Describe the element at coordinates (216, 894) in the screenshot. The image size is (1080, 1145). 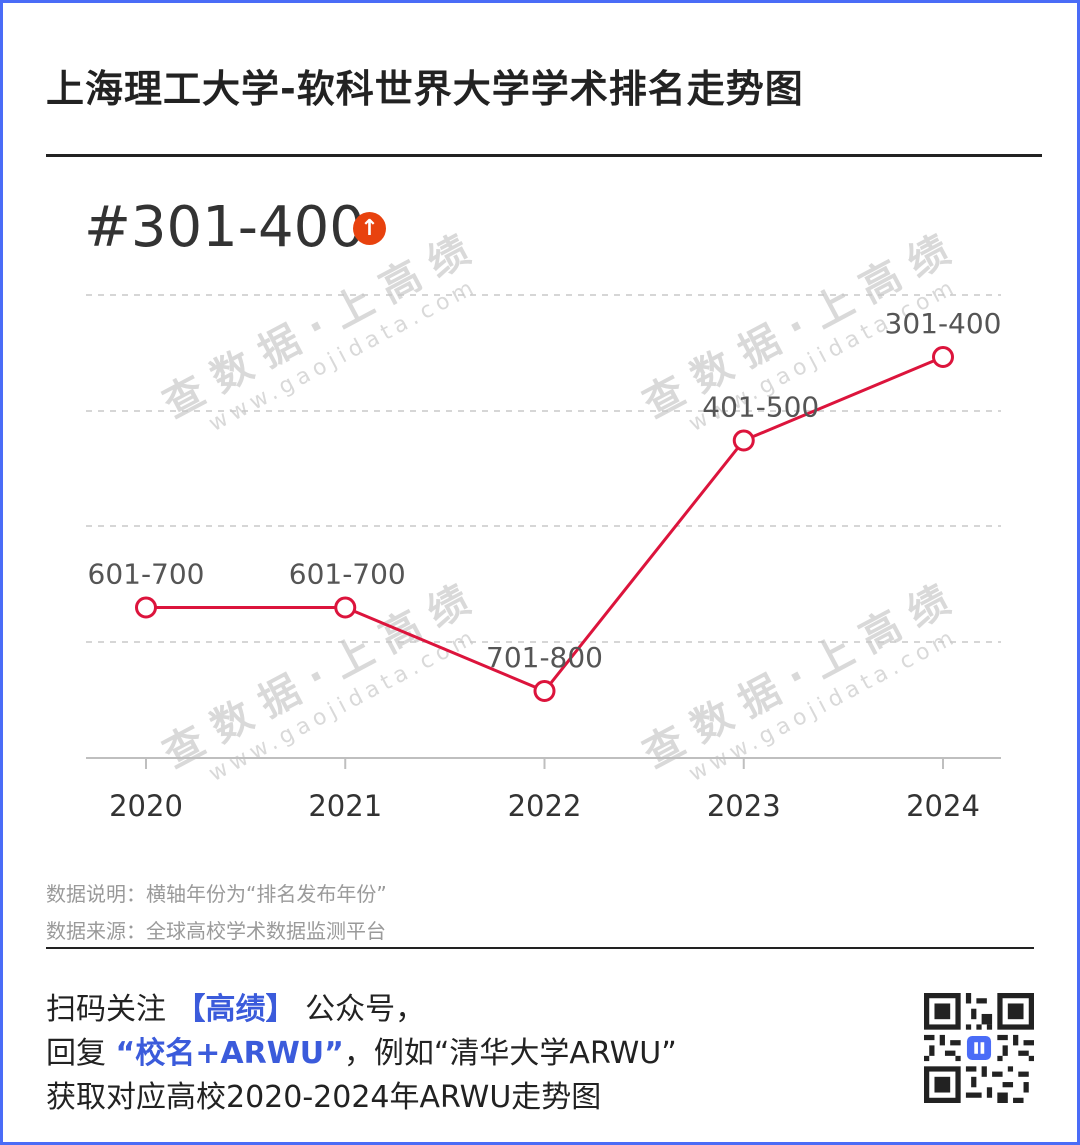
I see `data-note-axis: 数据说明：横轴年份为“排名发布年份”` at that location.